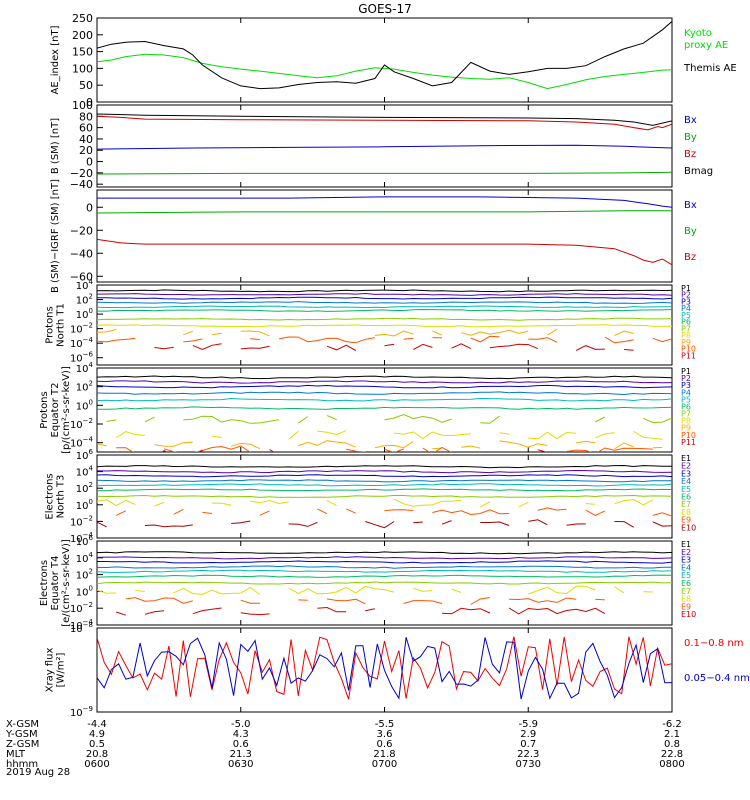  Describe the element at coordinates (686, 315) in the screenshot. I see `legend-p5: P5` at that location.